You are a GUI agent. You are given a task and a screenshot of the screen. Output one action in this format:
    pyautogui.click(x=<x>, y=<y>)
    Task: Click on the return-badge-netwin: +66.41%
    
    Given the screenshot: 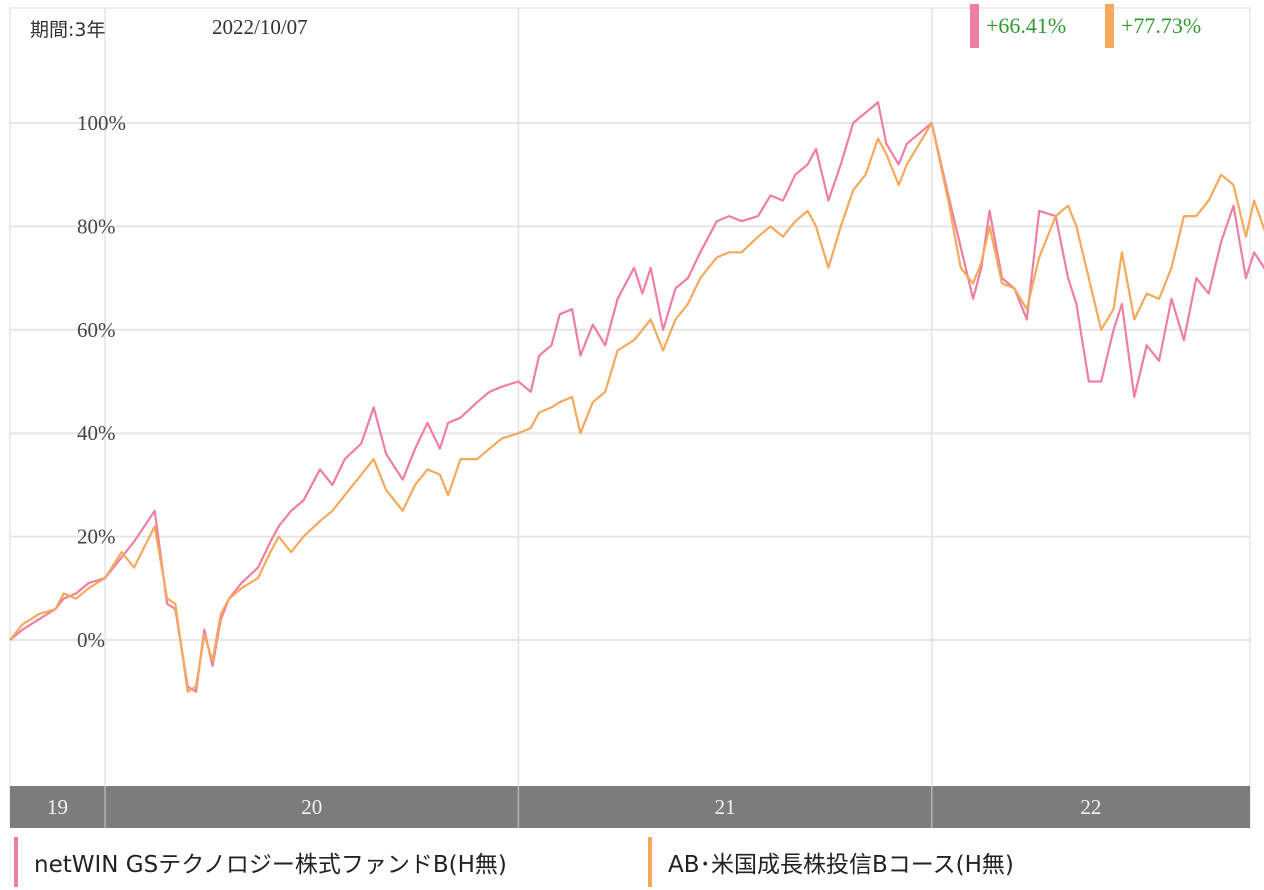 What is the action you would take?
    pyautogui.click(x=1018, y=26)
    